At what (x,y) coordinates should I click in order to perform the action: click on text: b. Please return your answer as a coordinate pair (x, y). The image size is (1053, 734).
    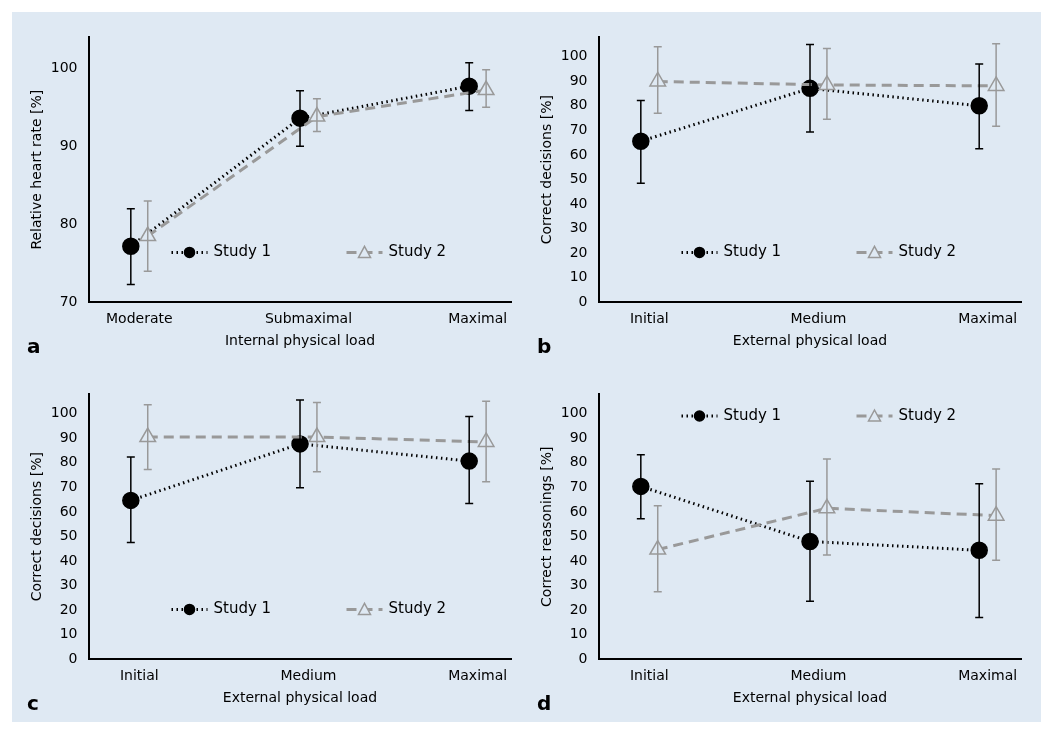
    Looking at the image, I should click on (544, 346).